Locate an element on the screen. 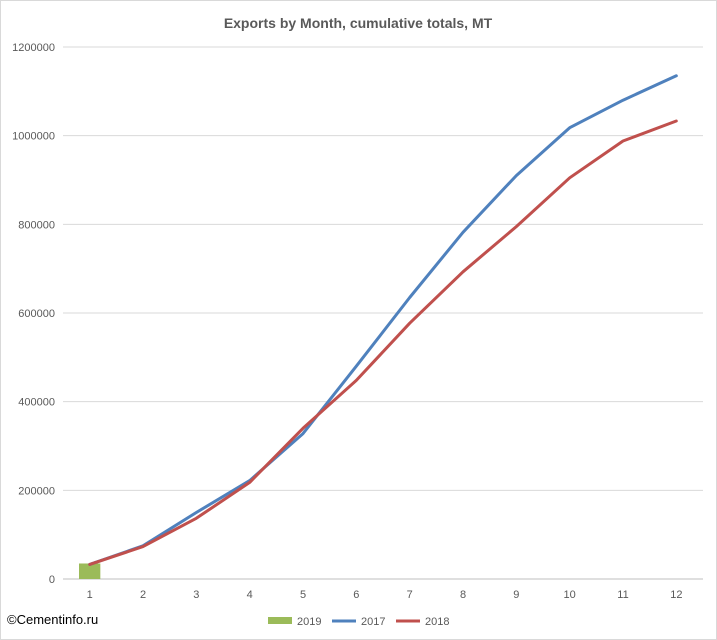 The width and height of the screenshot is (717, 640). x-axis-ticks: 1 2 3 4 5 6 7 8 9 10 11 12 is located at coordinates (385, 595).